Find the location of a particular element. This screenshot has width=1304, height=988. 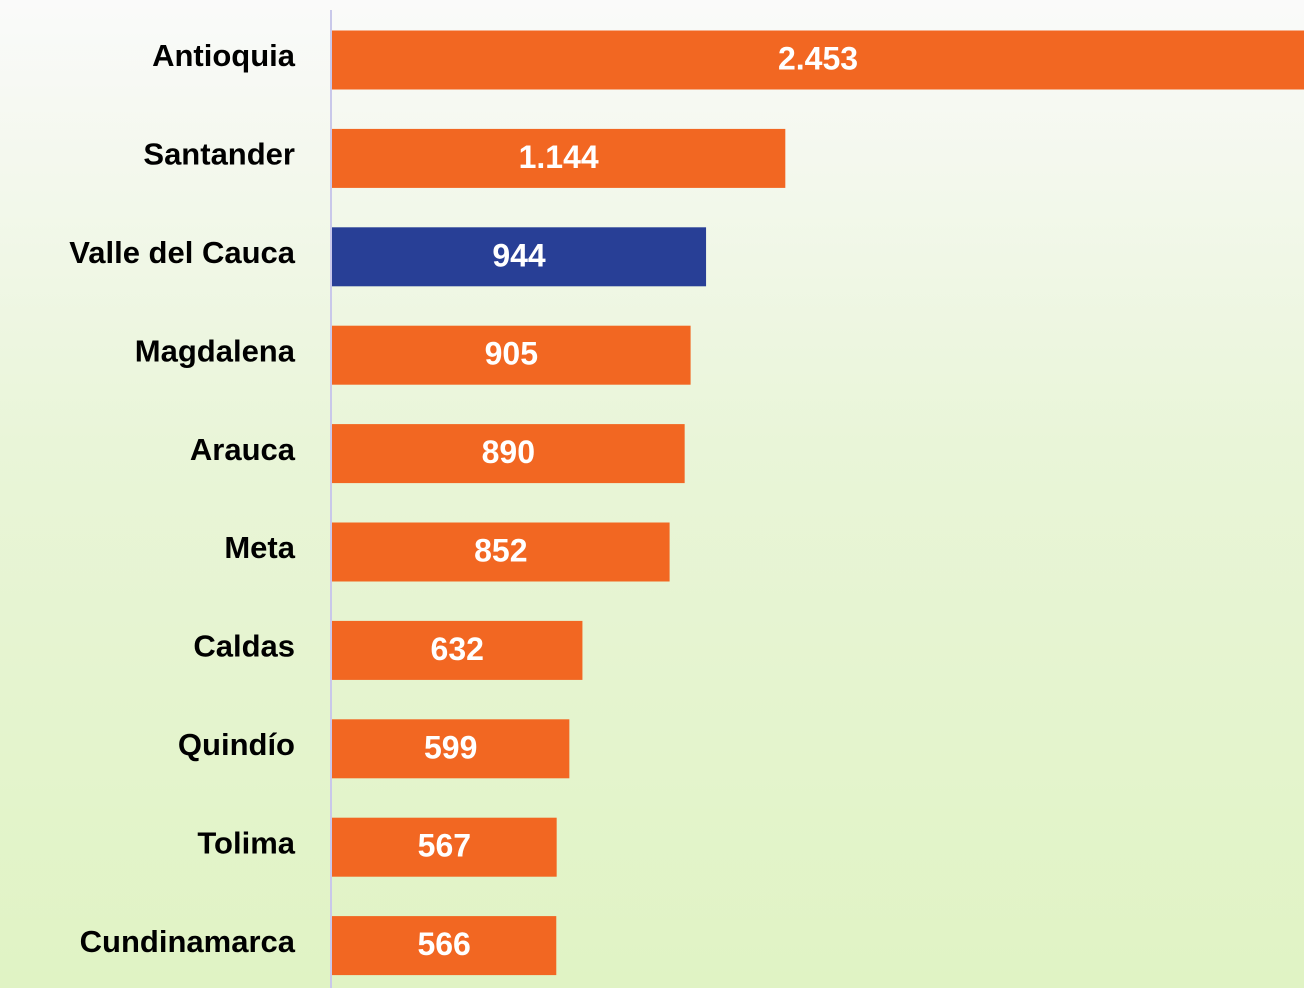

value-label: 905 is located at coordinates (511, 354).